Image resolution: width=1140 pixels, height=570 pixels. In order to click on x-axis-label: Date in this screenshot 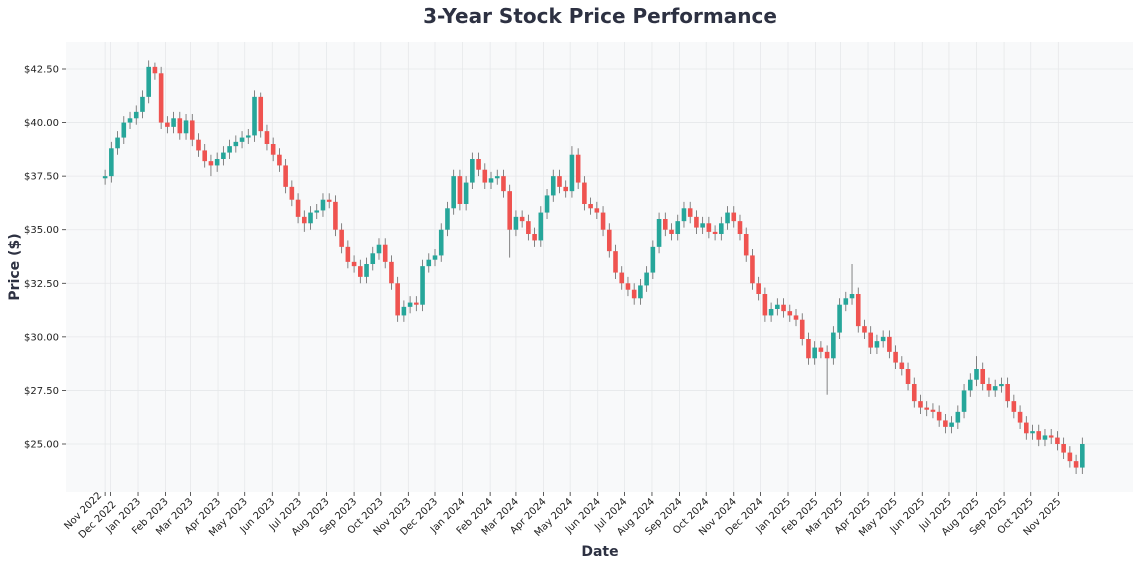, I will do `click(599, 552)`.